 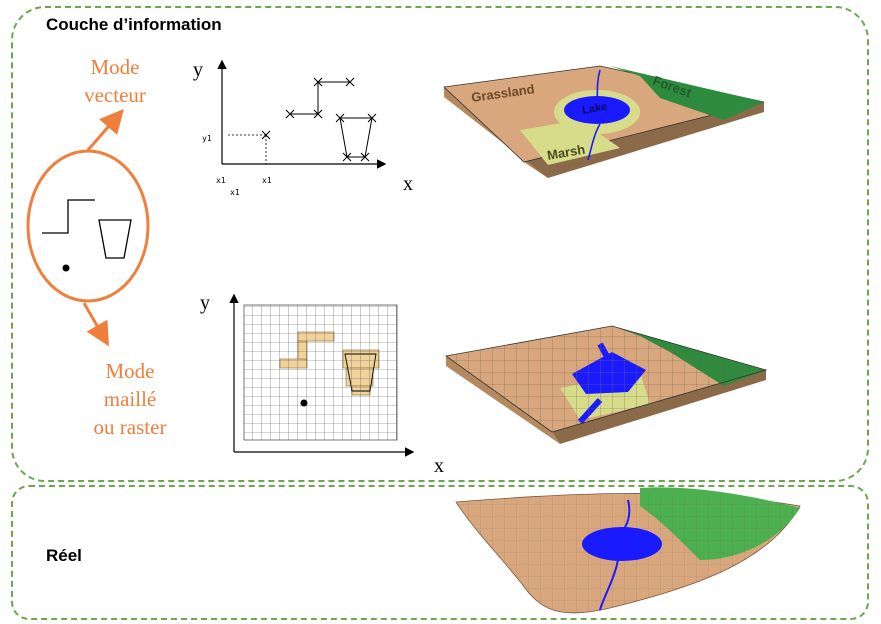 I want to click on lake-label: Lake, so click(x=594, y=109).